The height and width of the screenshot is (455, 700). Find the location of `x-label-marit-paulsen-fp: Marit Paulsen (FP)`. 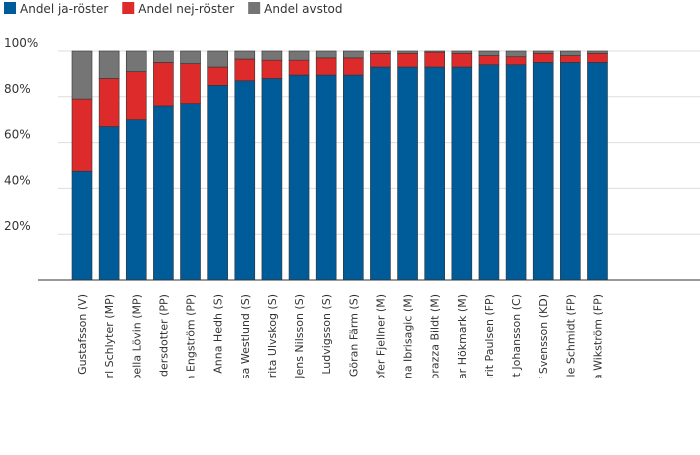

x-label-marit-paulsen-fp: Marit Paulsen (FP) is located at coordinates (489, 343).